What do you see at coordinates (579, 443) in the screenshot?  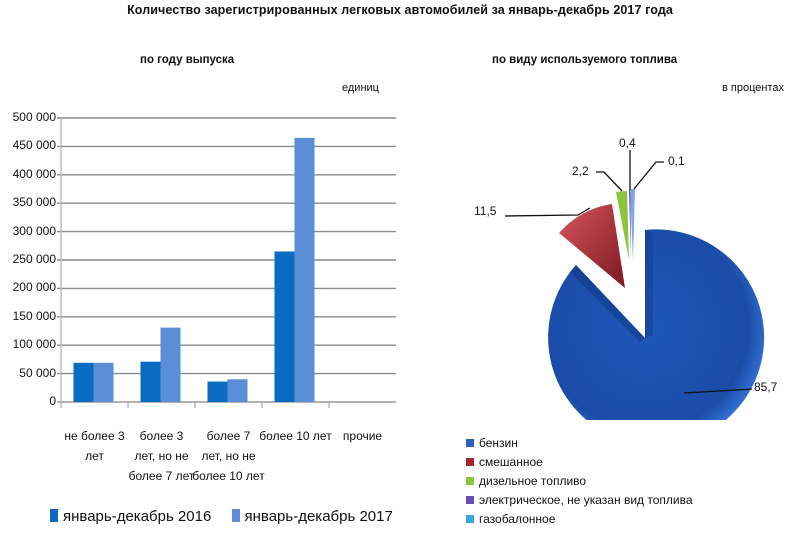 I see `pie-legend-item-benzin: бензин` at bounding box center [579, 443].